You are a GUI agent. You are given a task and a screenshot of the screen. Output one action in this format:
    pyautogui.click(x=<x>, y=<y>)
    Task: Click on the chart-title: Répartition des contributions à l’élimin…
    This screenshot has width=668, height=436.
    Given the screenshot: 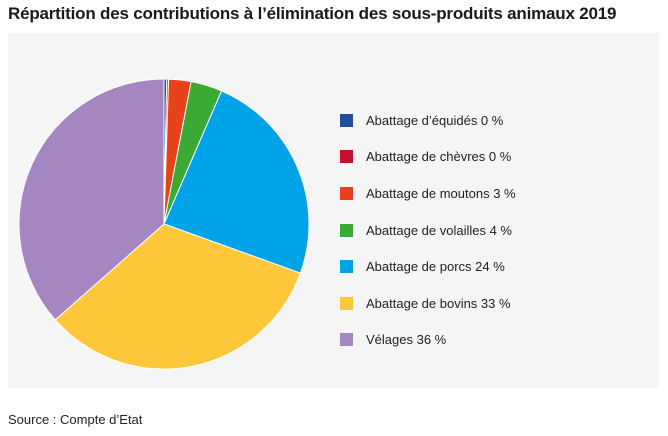 What is the action you would take?
    pyautogui.click(x=312, y=13)
    